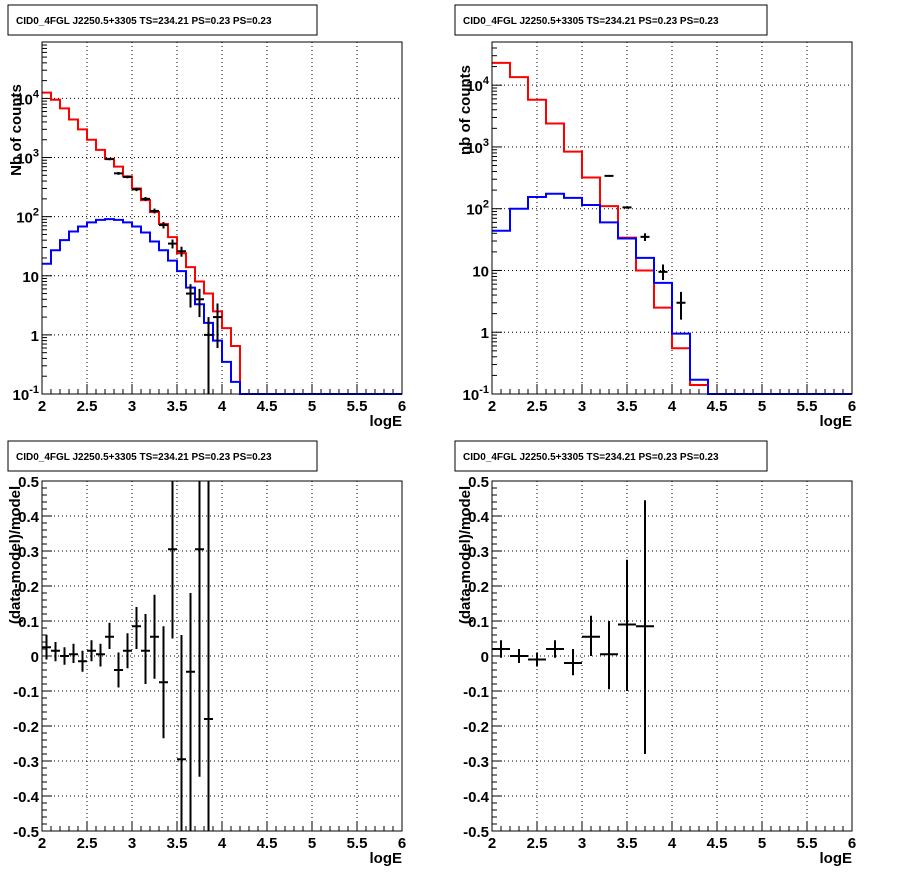 The height and width of the screenshot is (875, 898). I want to click on y-tick-label: 0, so click(485, 657).